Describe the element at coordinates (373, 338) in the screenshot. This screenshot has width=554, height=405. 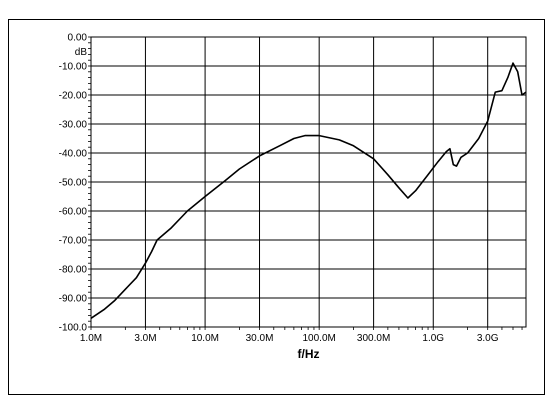
I see `x-tick-label: 300.0M` at that location.